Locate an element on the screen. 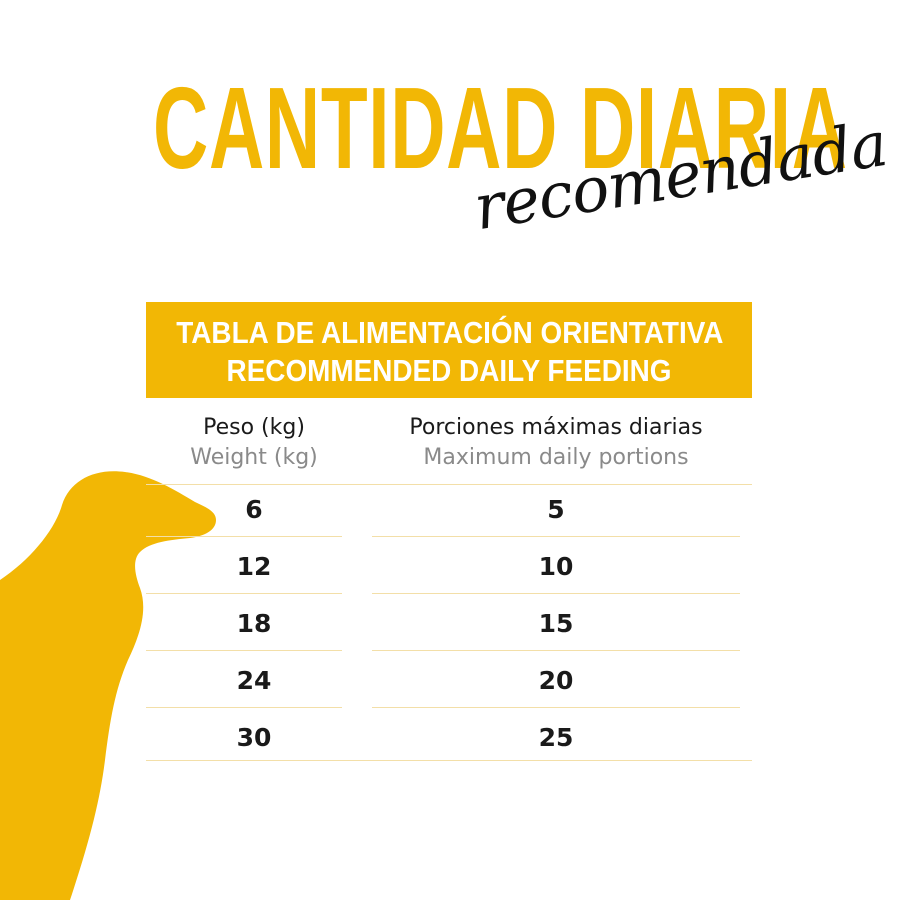  weight-cell: 12 is located at coordinates (254, 566).